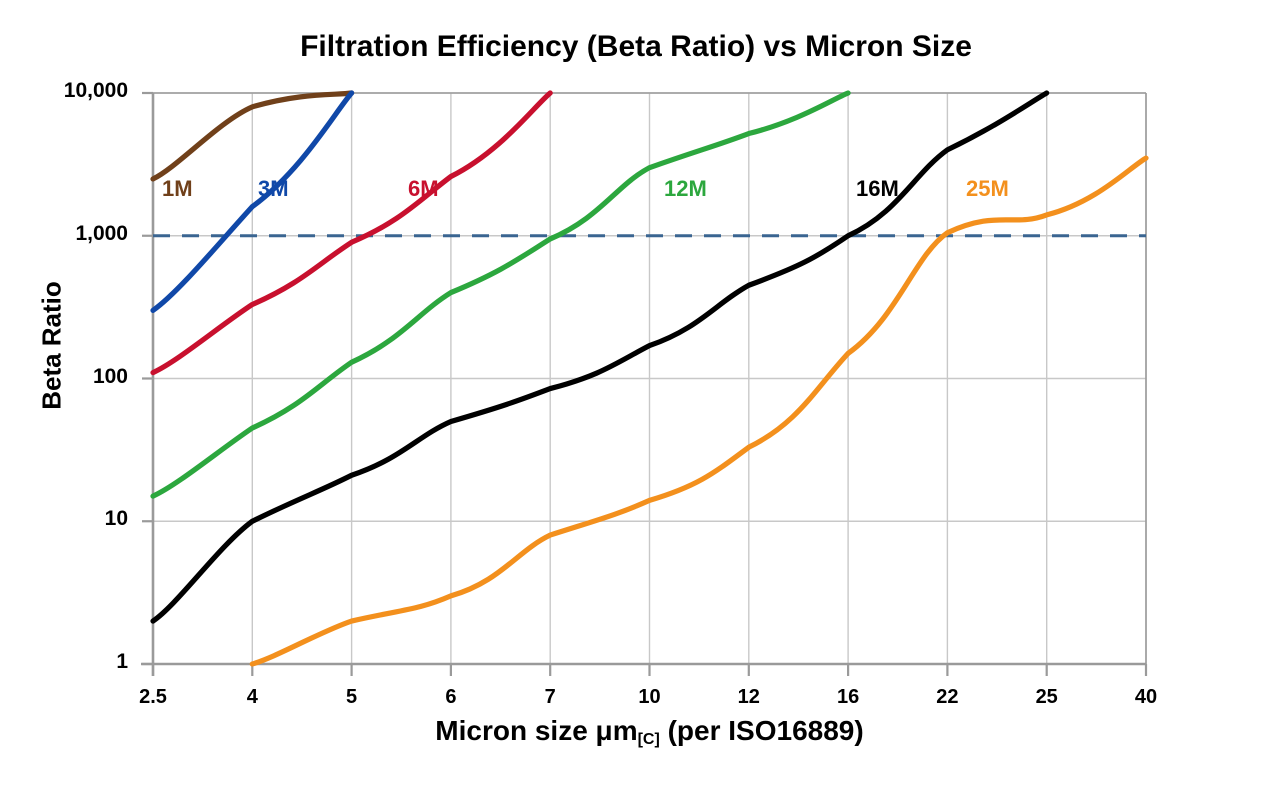 Image resolution: width=1272 pixels, height=790 pixels. Describe the element at coordinates (761, 730) in the screenshot. I see `x-axis-title-tail: (per ISO16889)` at that location.